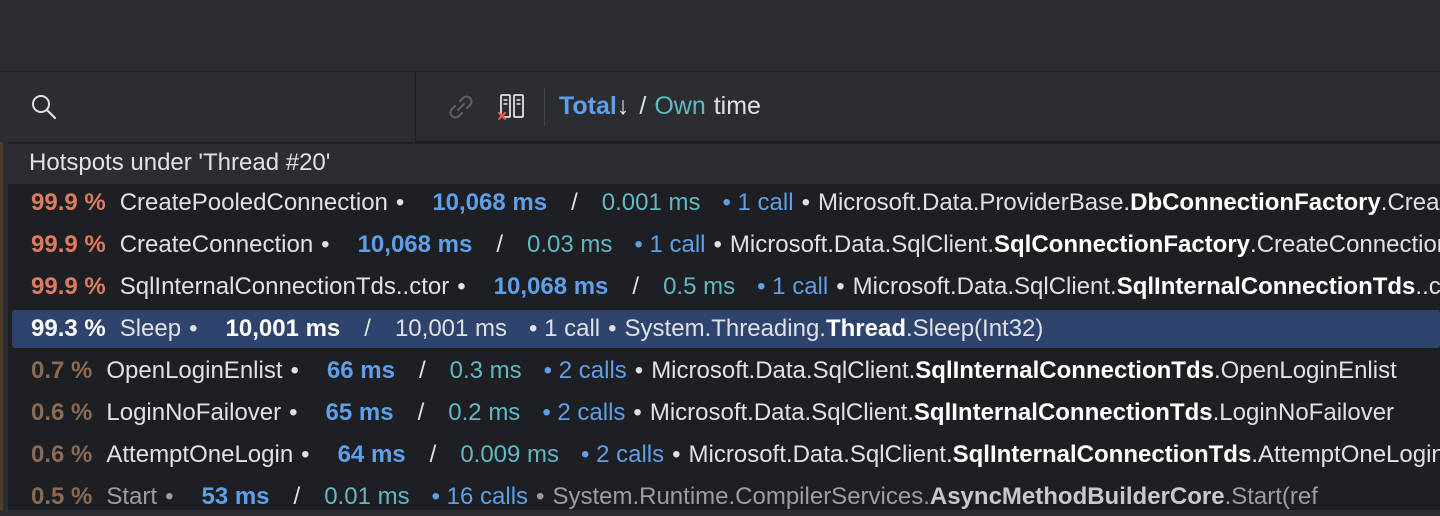 The height and width of the screenshot is (516, 1440). I want to click on own-time: 0.3 ms, so click(485, 370).